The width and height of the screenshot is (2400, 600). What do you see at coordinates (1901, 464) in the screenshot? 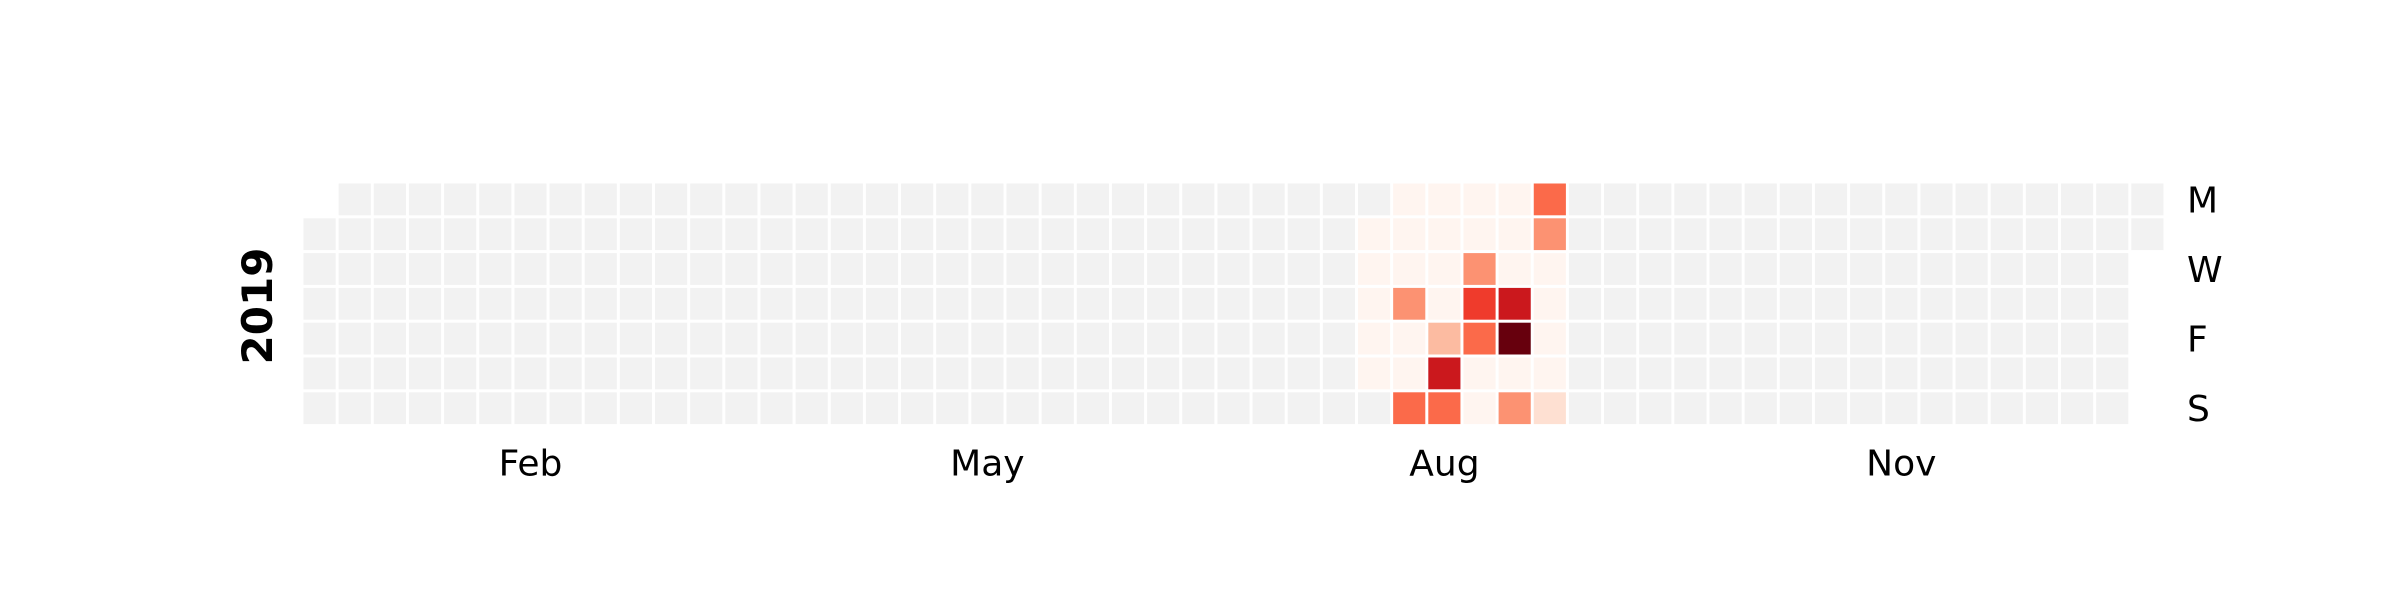
I see `month-label: Nov` at bounding box center [1901, 464].